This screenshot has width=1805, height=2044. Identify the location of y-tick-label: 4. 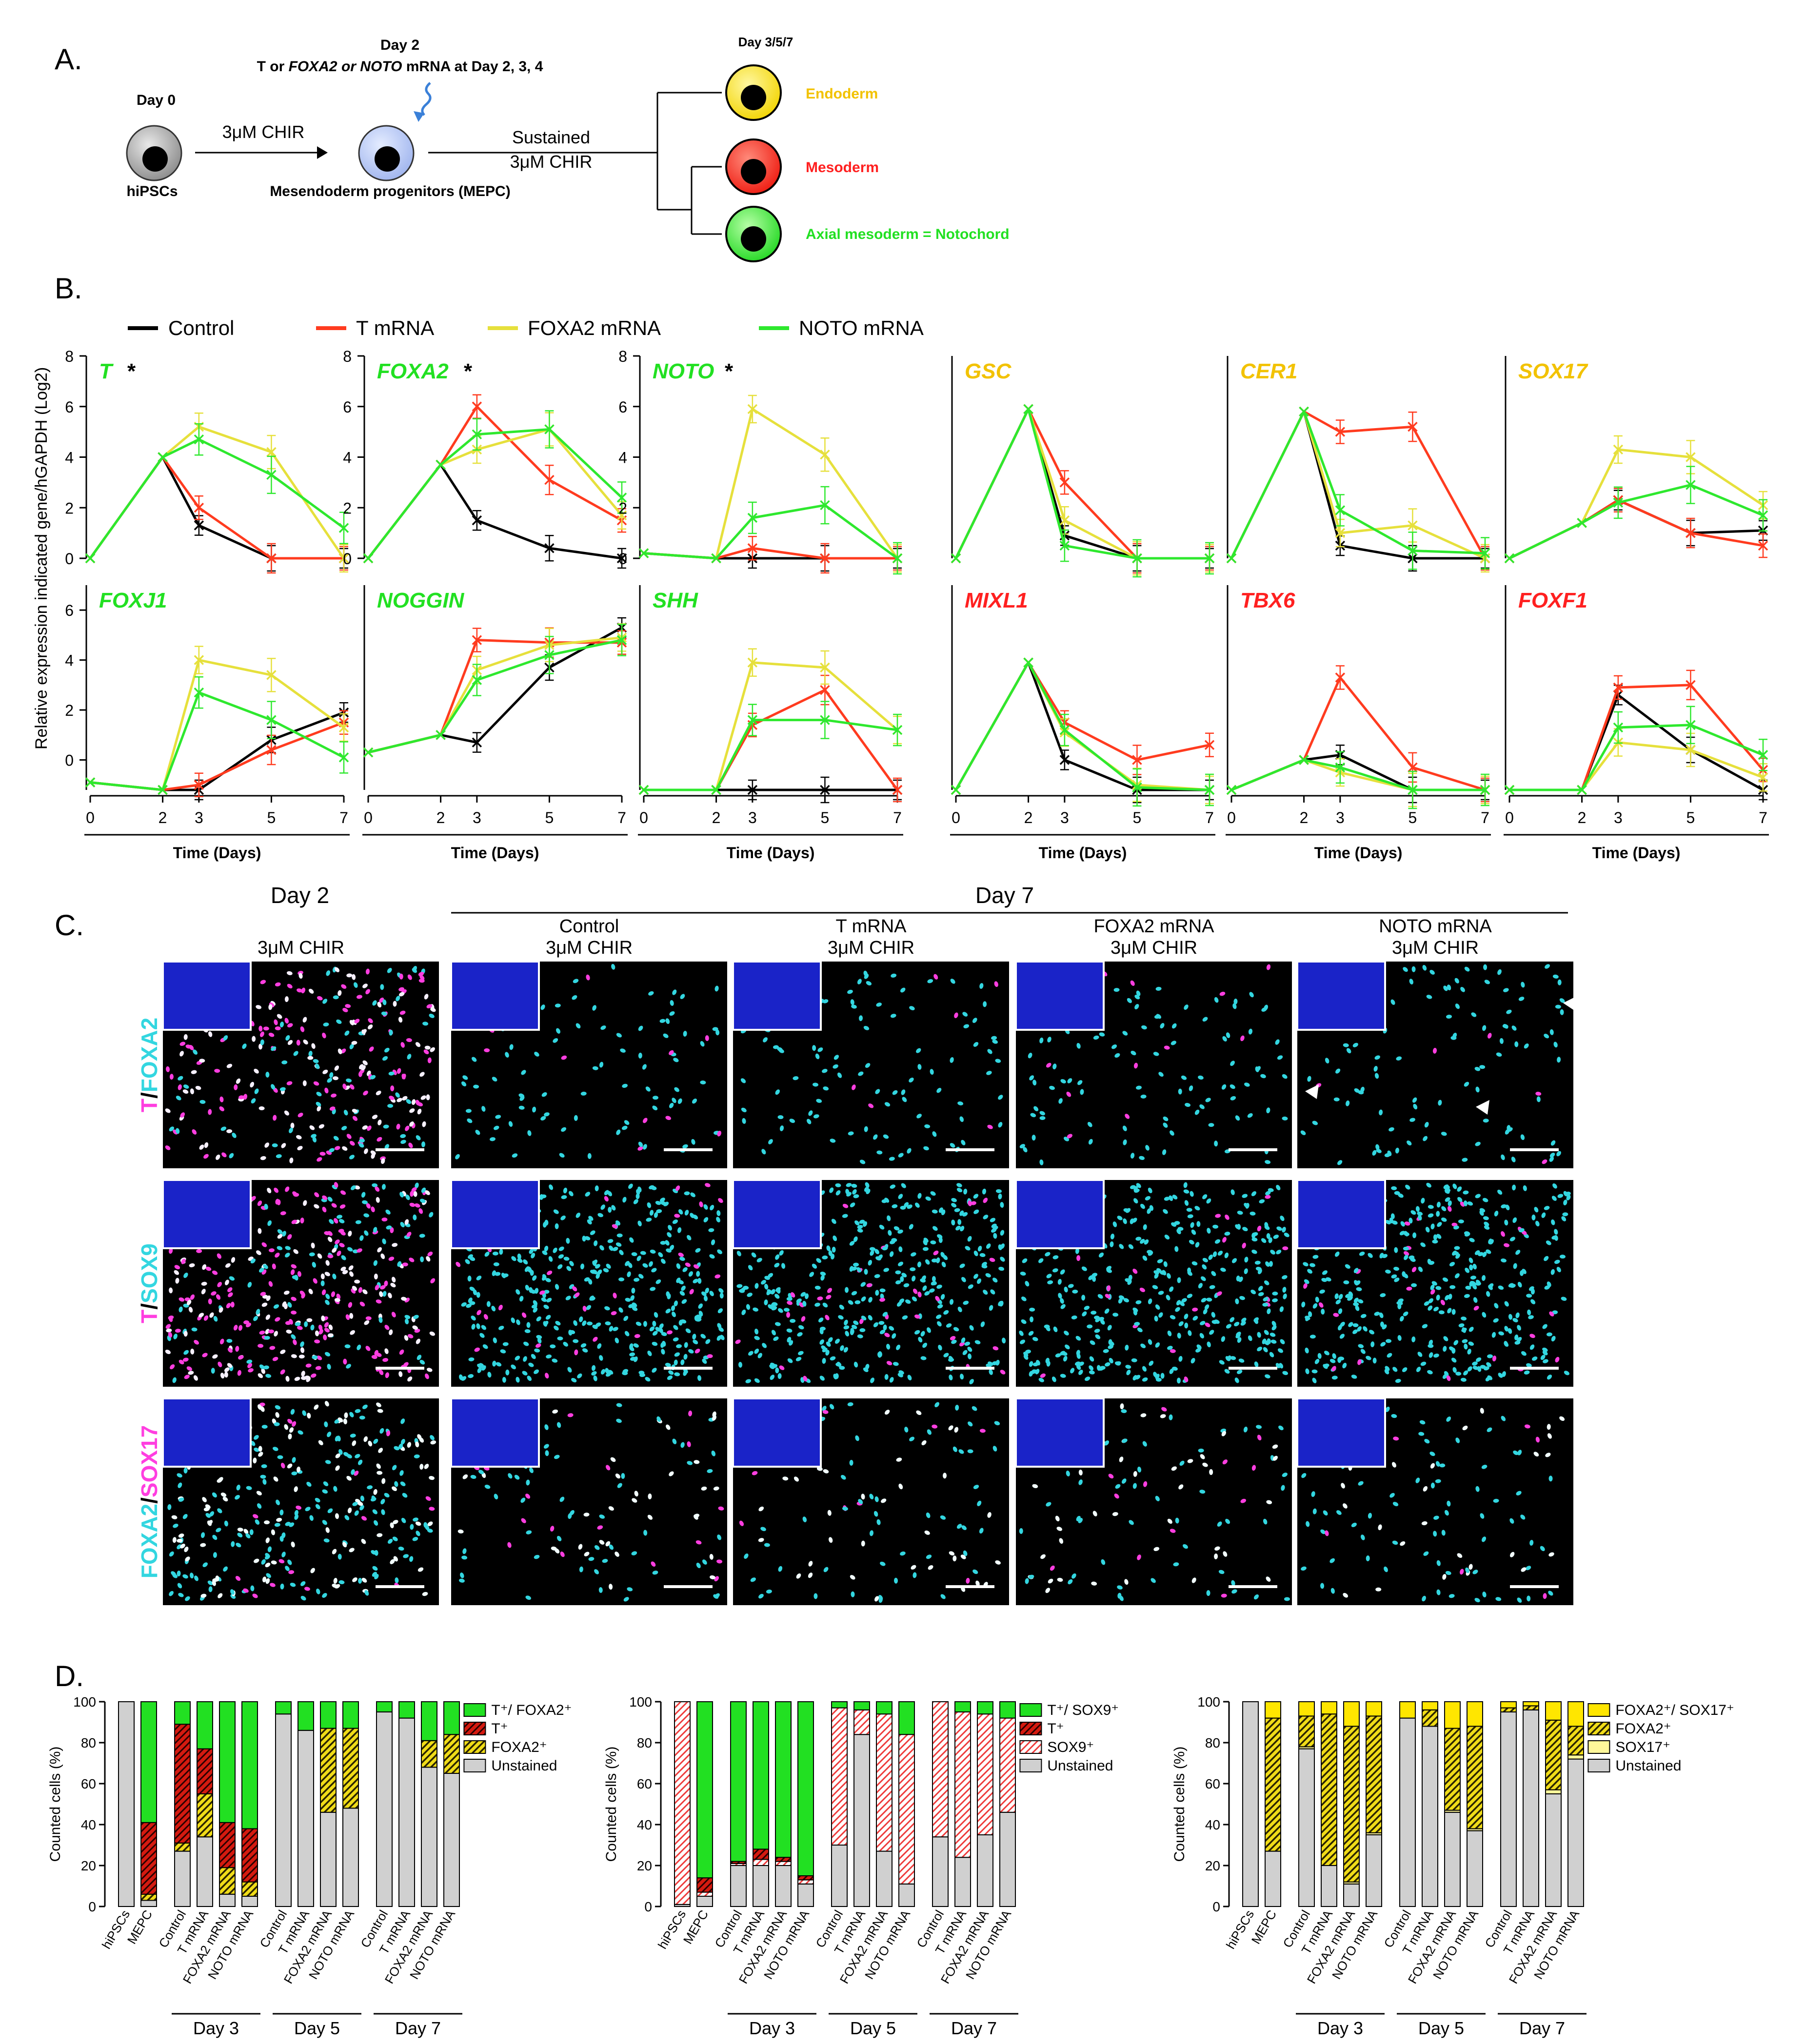
(69, 660).